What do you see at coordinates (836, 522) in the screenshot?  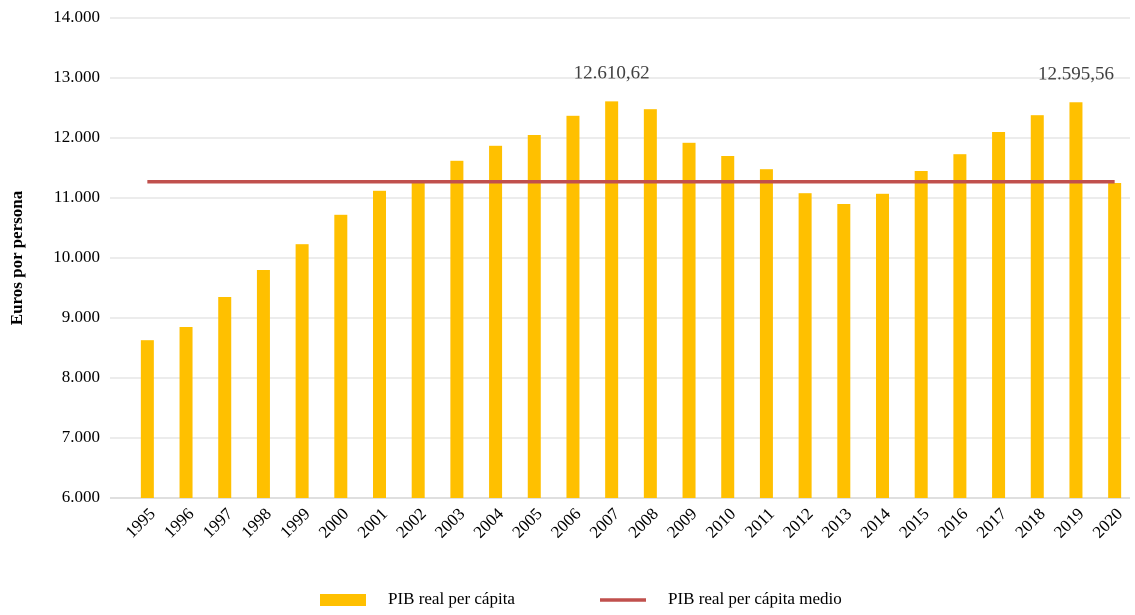 I see `x-tick-label: 2013` at bounding box center [836, 522].